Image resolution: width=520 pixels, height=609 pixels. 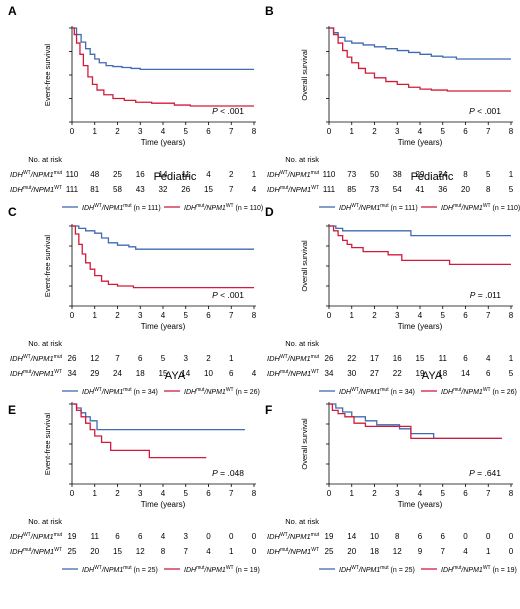 What do you see at coordinates (175, 177) in the screenshot?
I see `panel-title: Pediatric` at bounding box center [175, 177].